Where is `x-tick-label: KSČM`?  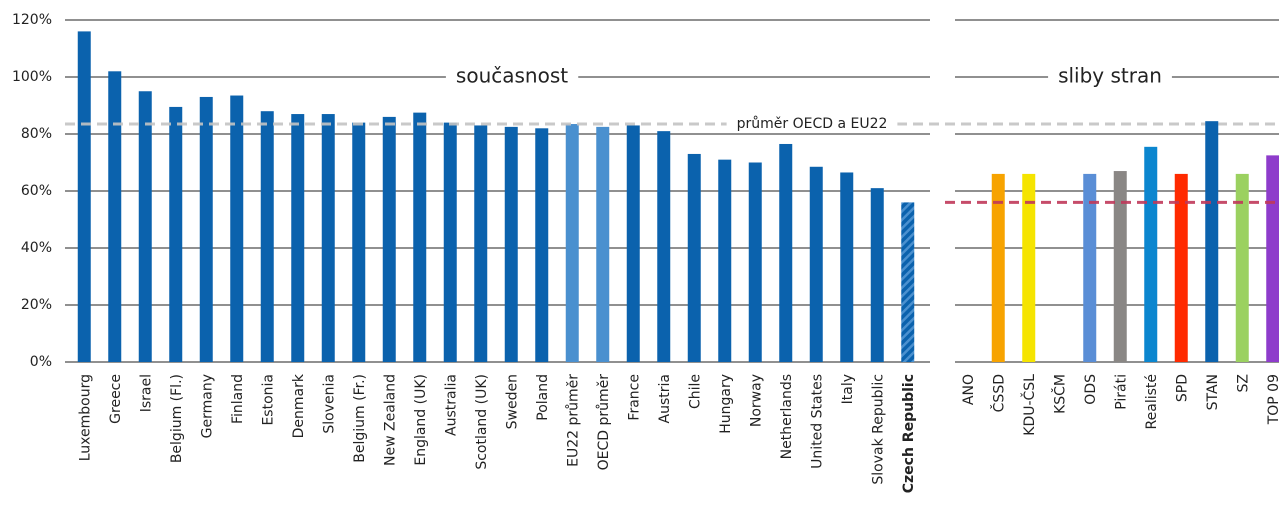 x-tick-label: KSČM is located at coordinates (1059, 394).